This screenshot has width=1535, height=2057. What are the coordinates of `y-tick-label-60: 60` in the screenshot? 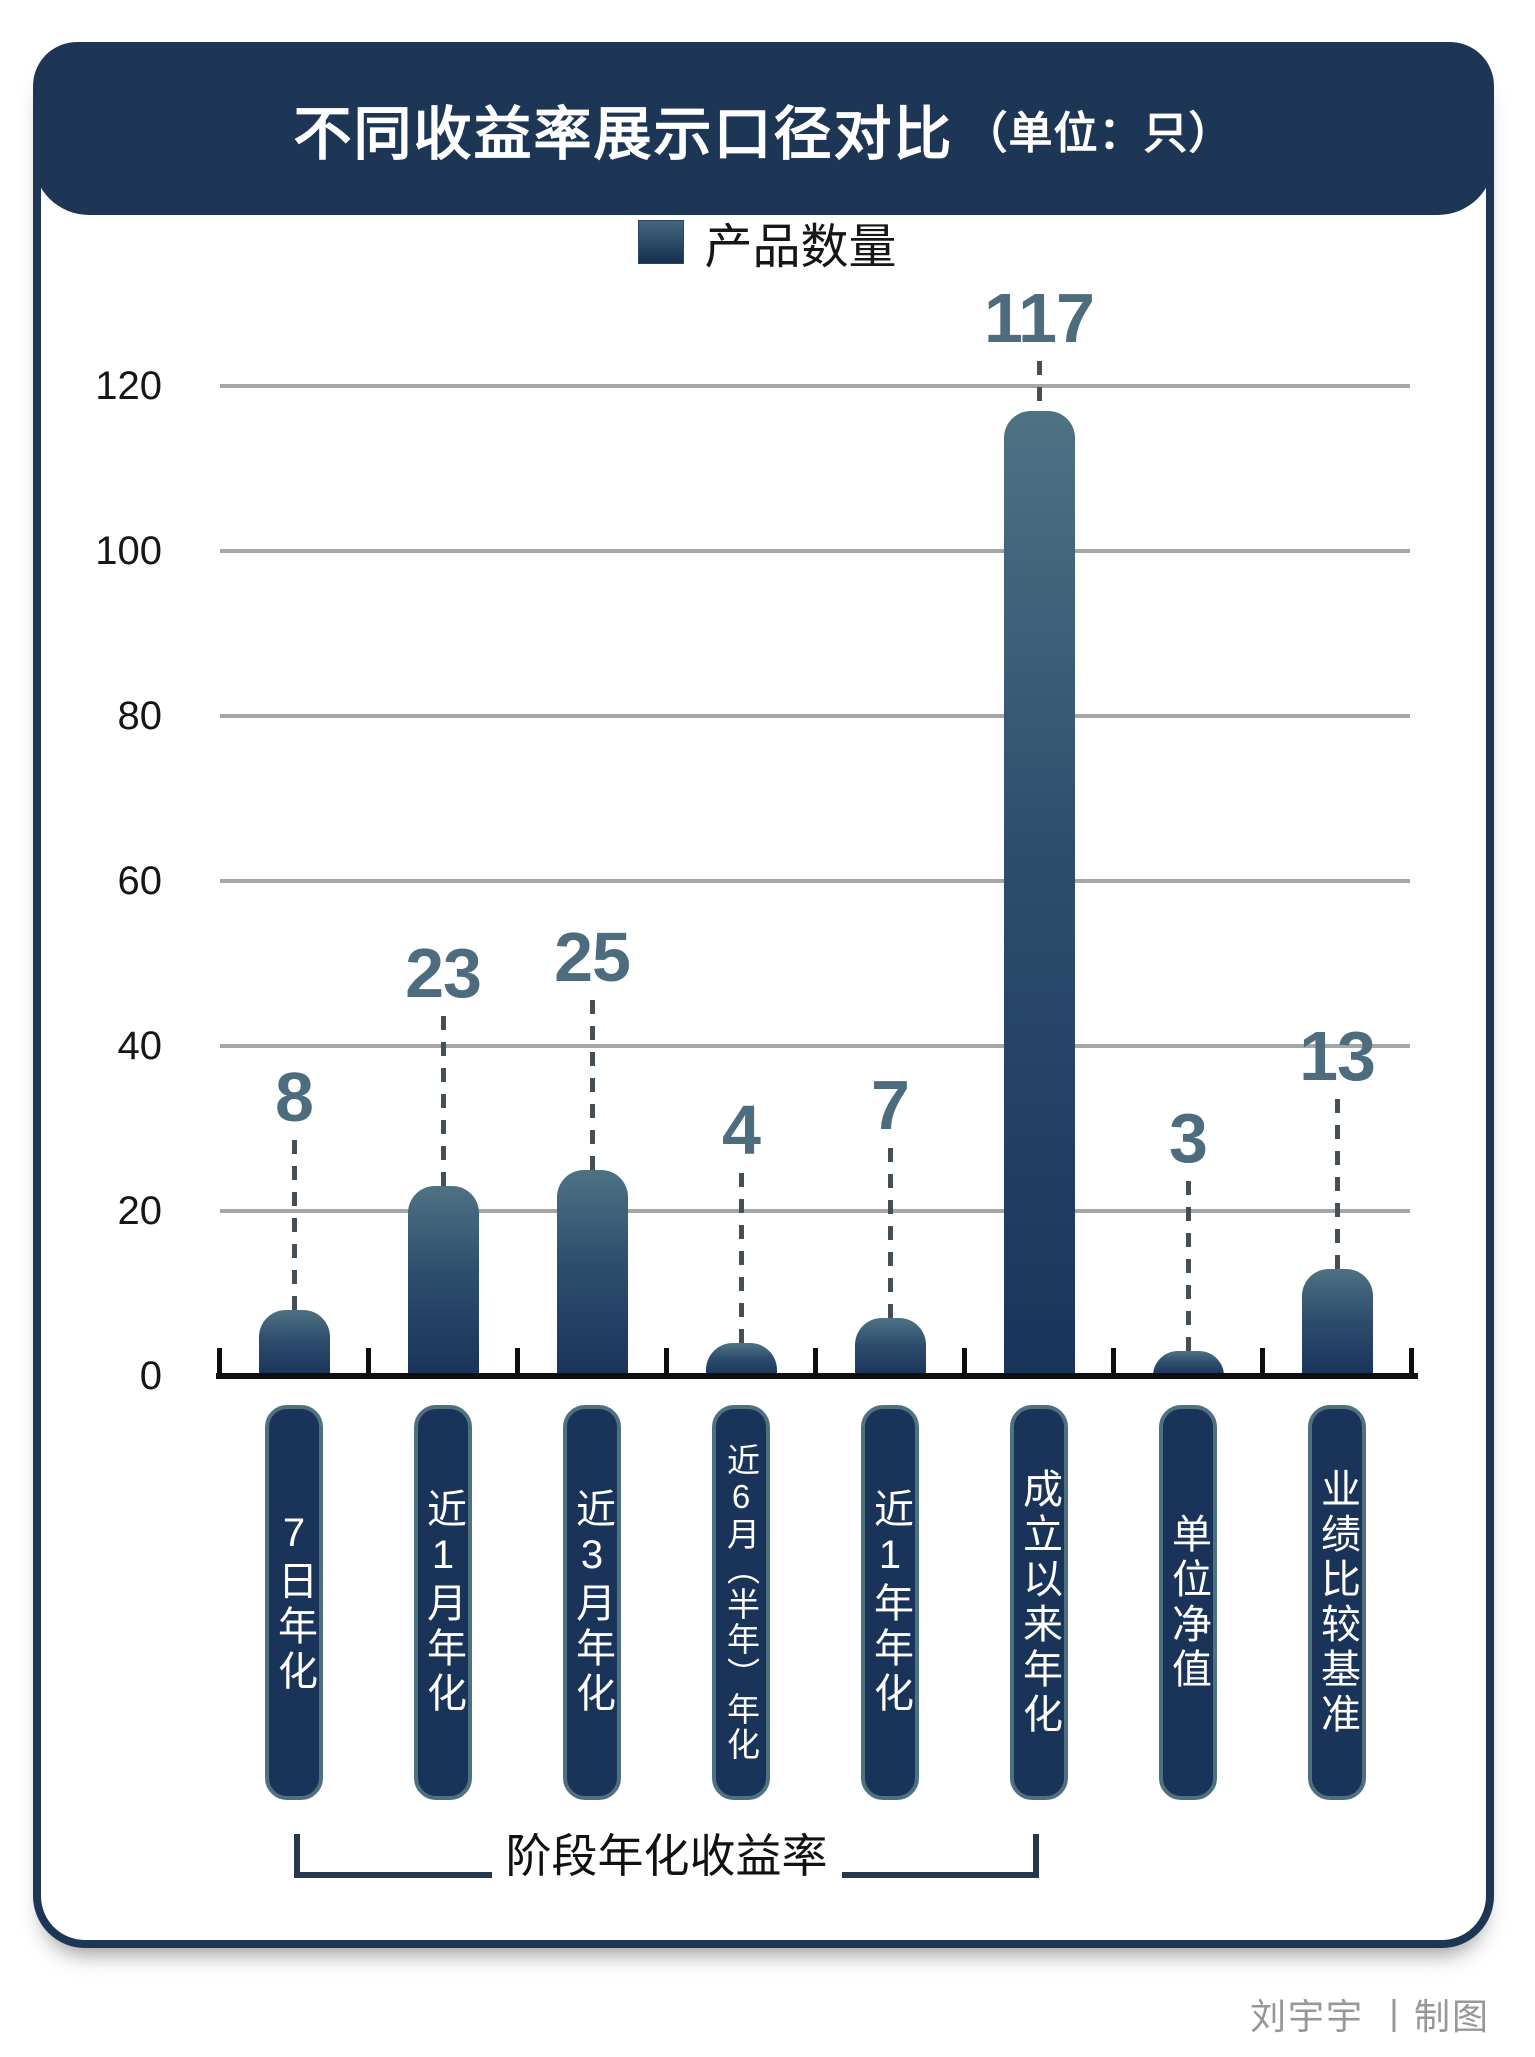 It's located at (140, 881).